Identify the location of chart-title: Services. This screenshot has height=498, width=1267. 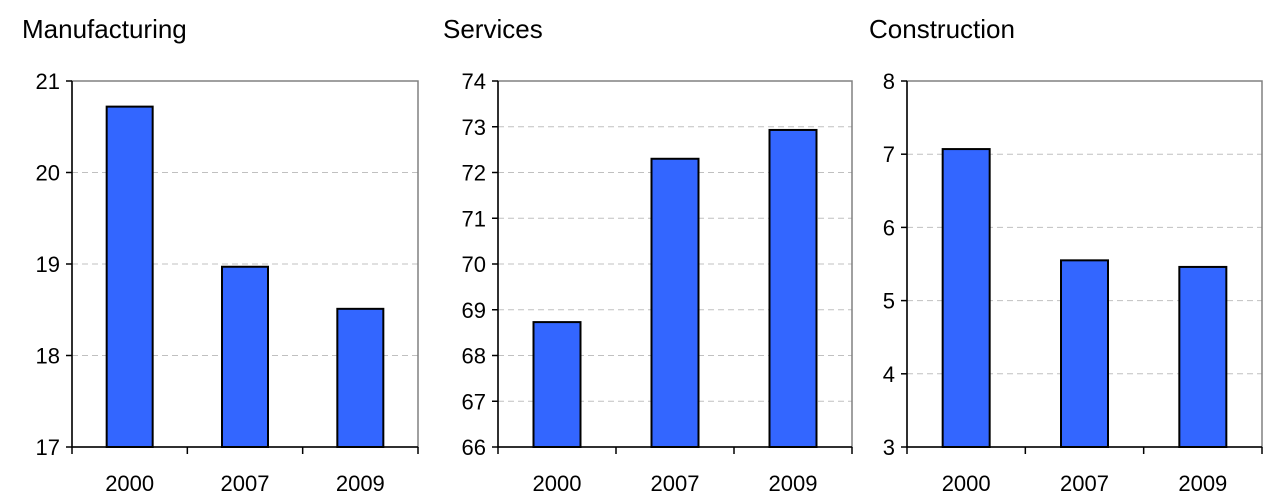
(493, 29).